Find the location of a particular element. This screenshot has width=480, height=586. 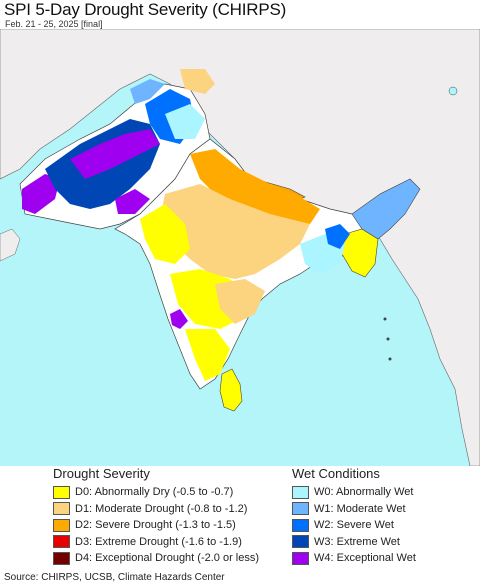

wet-w4-south is located at coordinates (132, 201).